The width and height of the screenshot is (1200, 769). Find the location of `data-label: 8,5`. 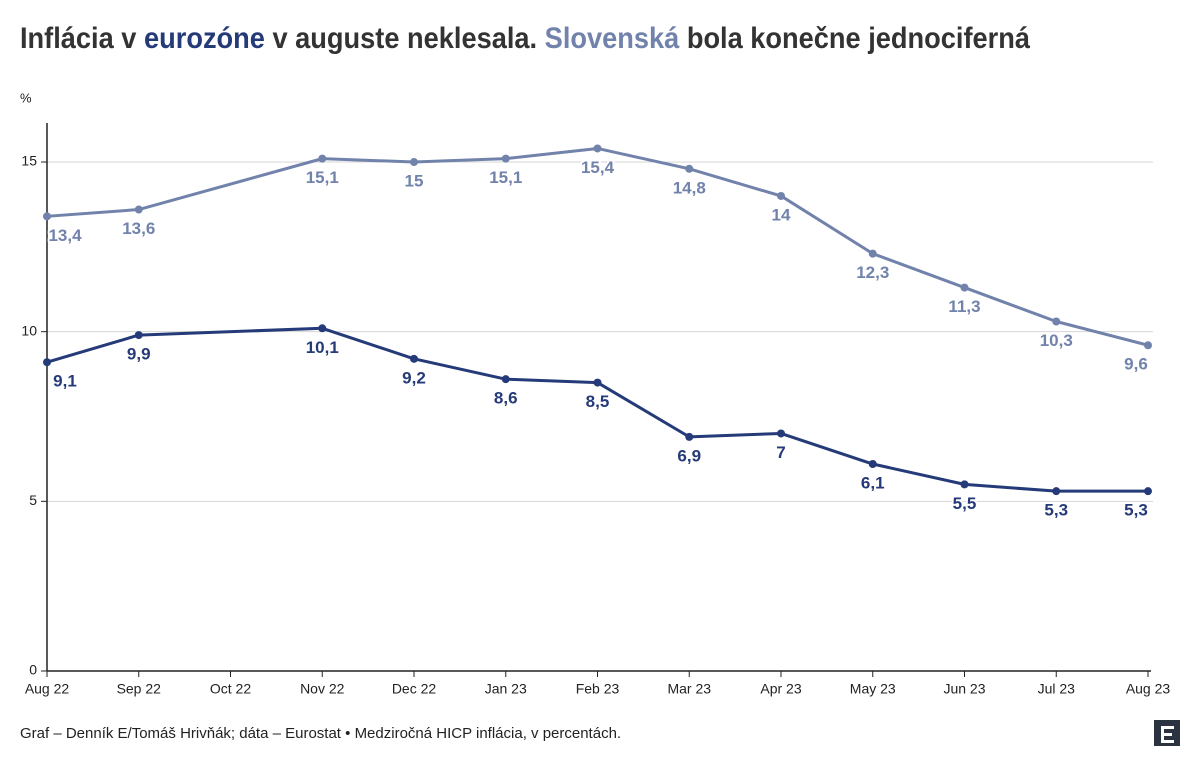

data-label: 8,5 is located at coordinates (598, 401).